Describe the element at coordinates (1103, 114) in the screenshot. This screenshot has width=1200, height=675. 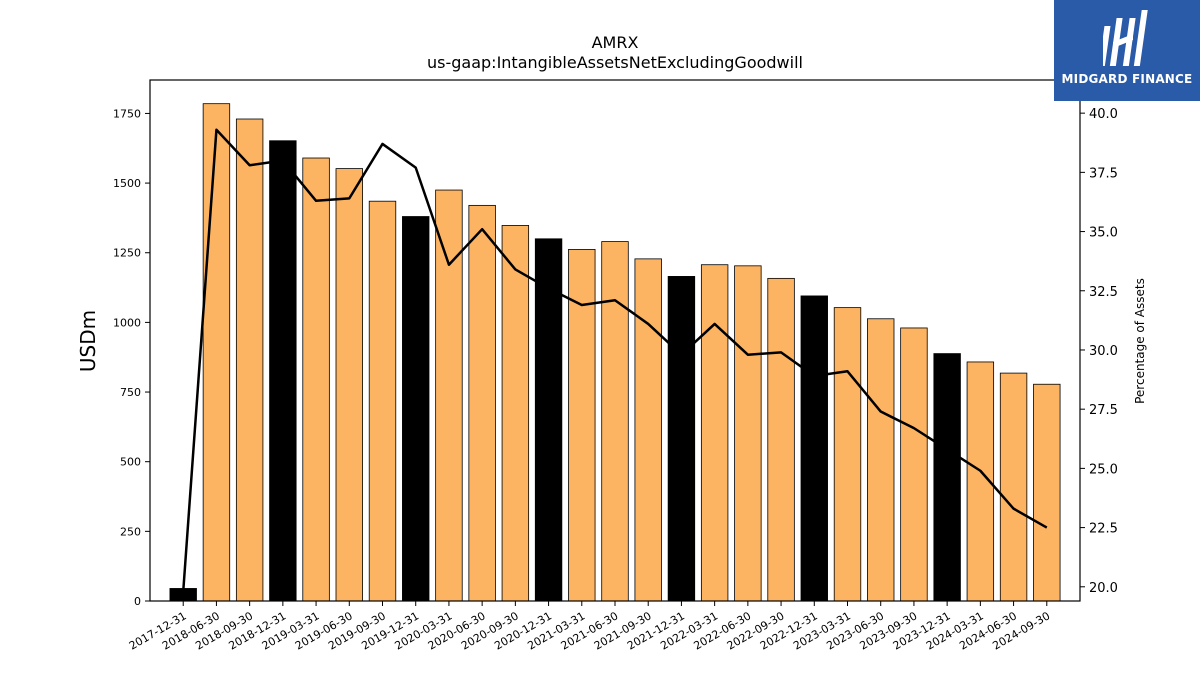
I see `y2-tick-label: 40.0` at that location.